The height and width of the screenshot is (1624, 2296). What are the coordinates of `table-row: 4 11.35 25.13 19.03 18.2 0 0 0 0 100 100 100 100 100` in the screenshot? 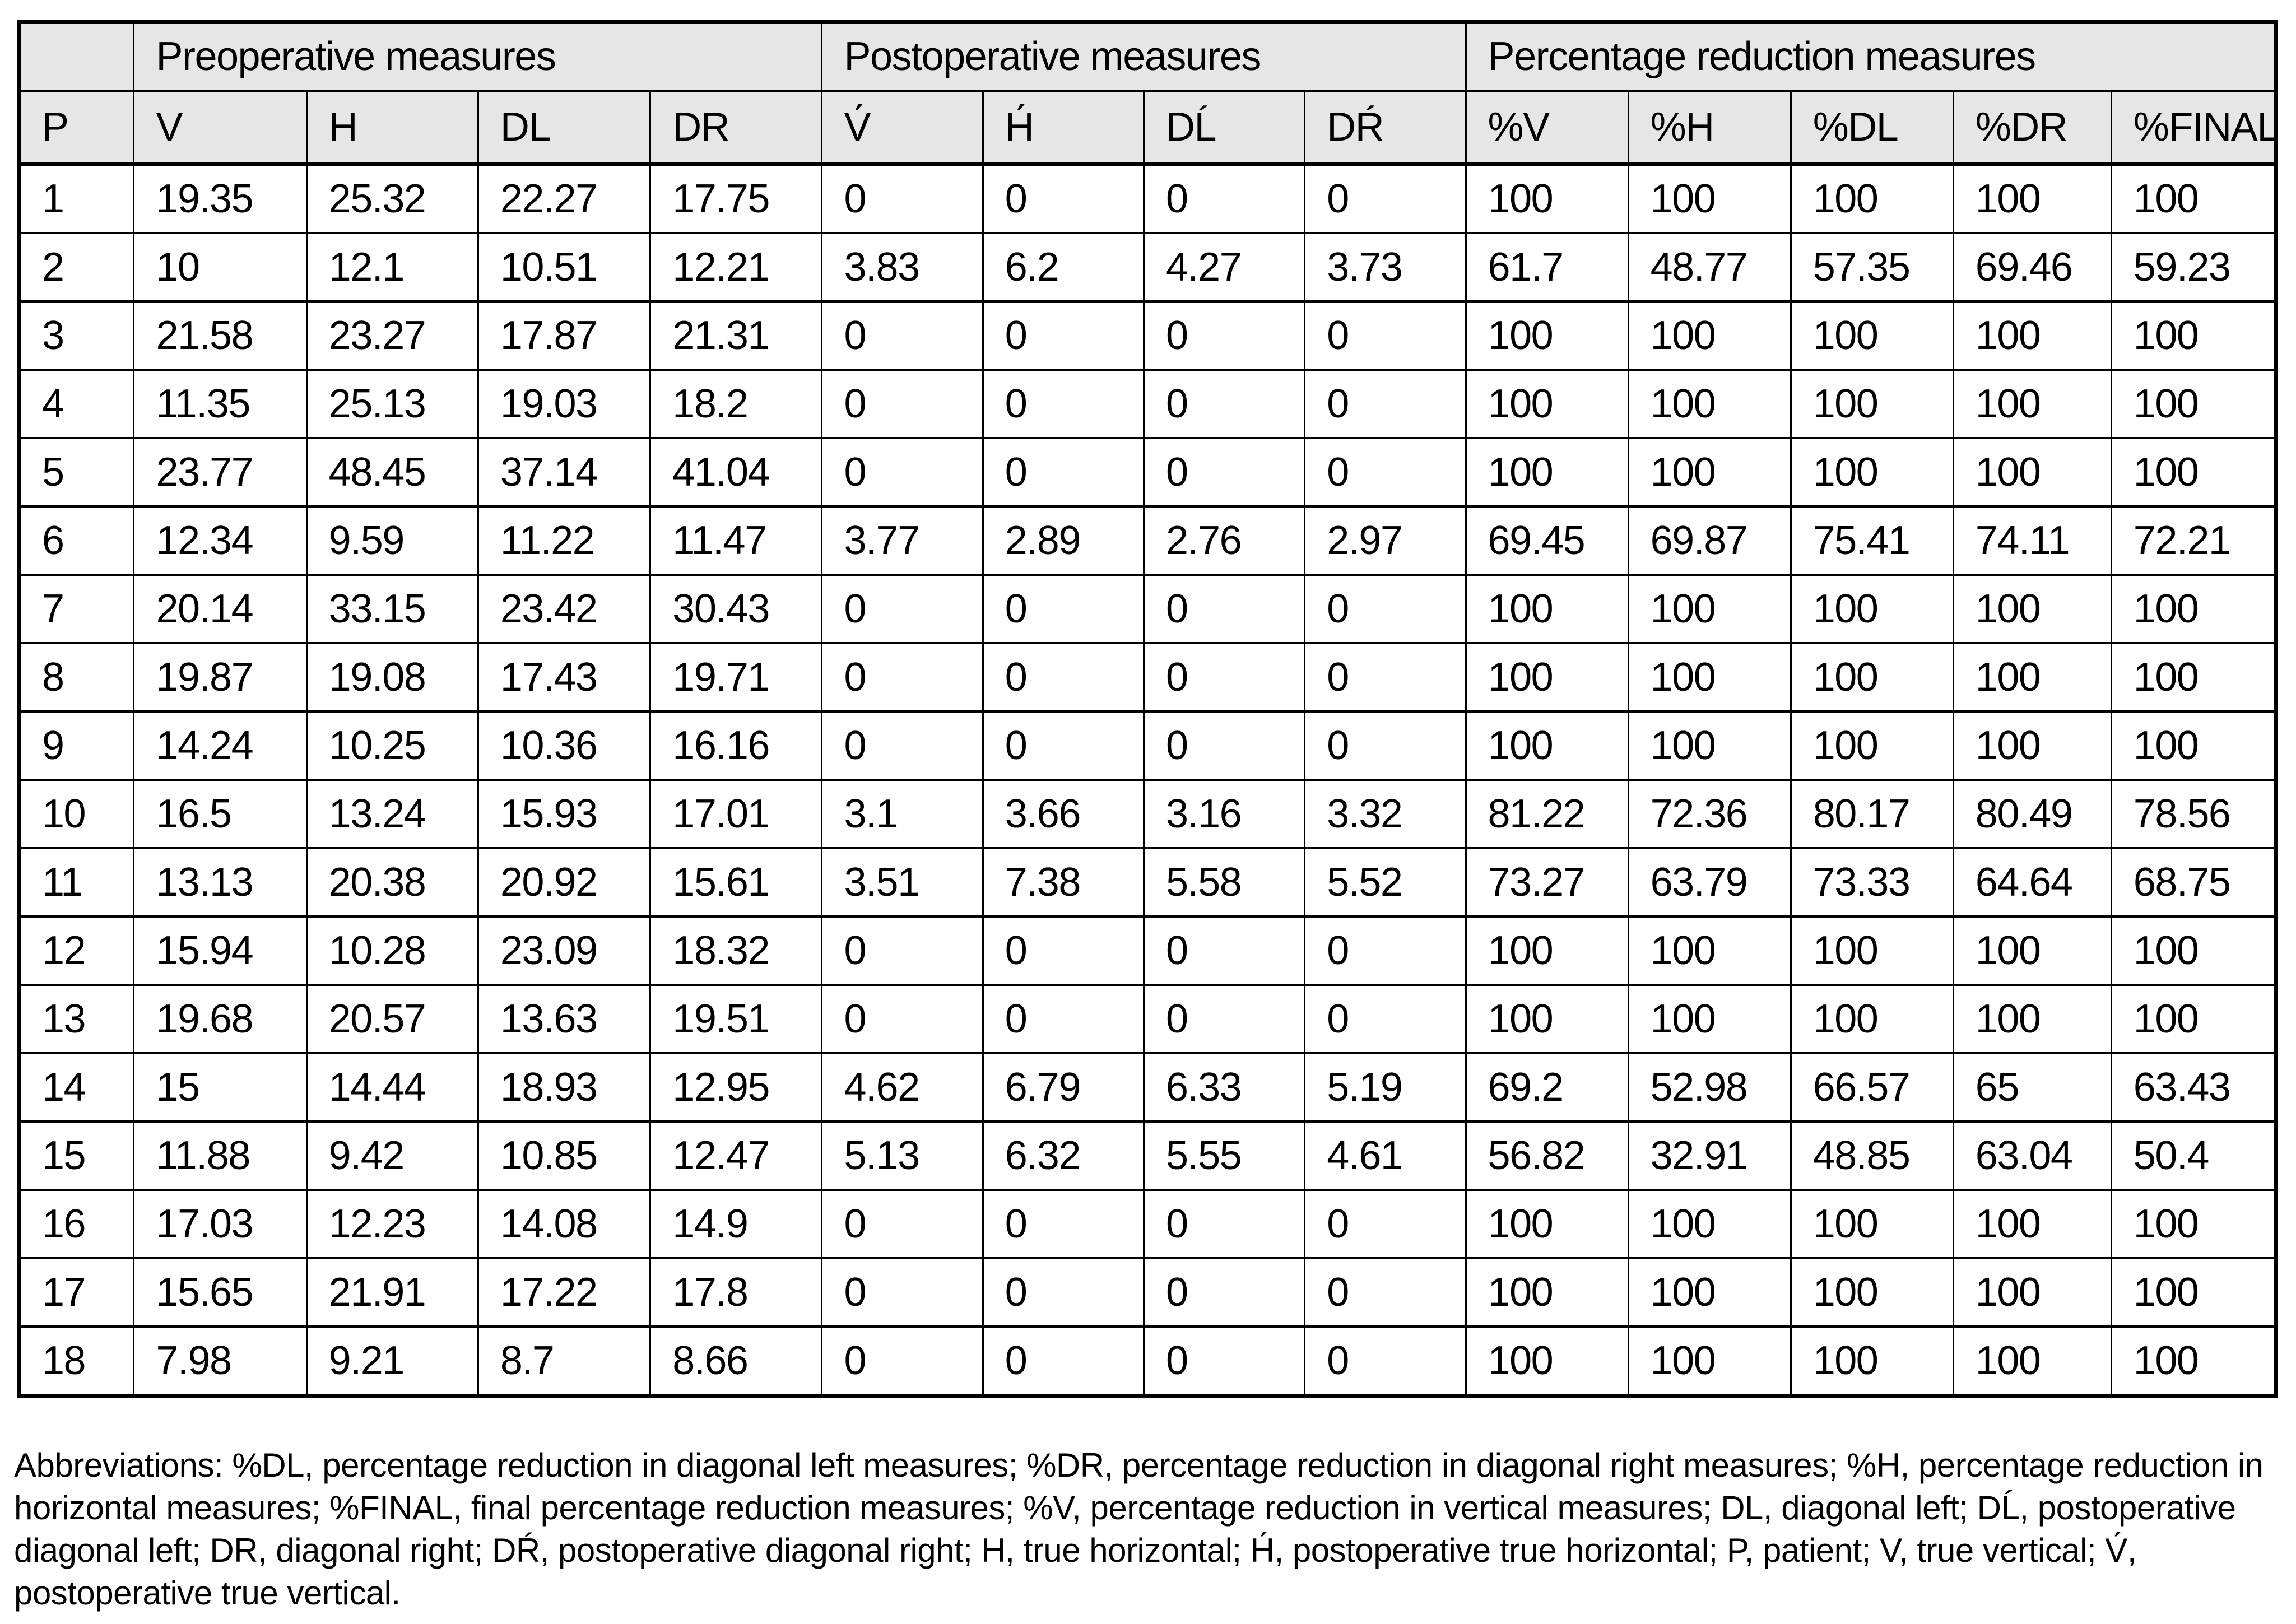 It's located at (1147, 404).